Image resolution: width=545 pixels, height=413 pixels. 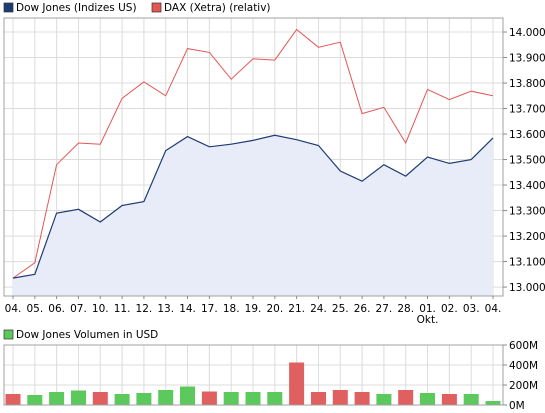 What do you see at coordinates (217, 8) in the screenshot?
I see `legend-label-dax: DAX (Xetra) (relativ)` at bounding box center [217, 8].